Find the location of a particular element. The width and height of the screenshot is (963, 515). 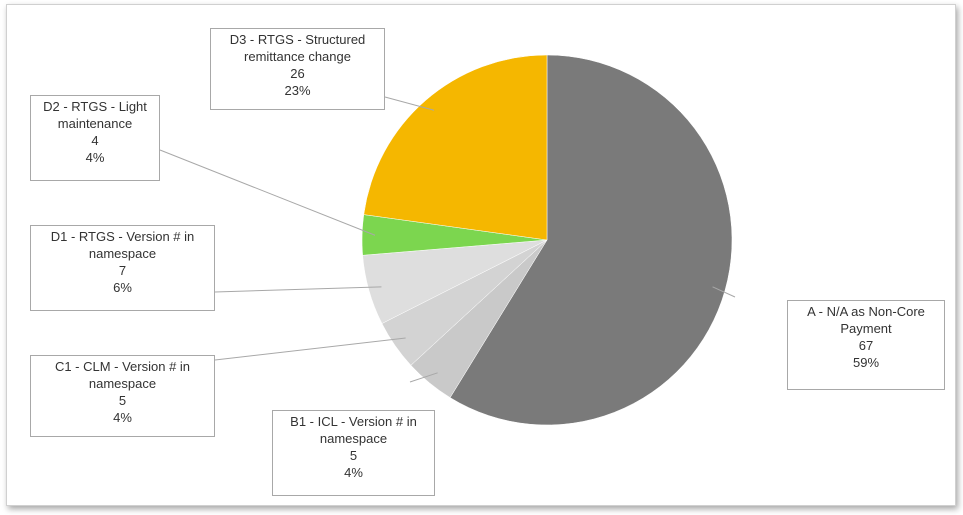

data-label: A - N/A as Non-Core Payment 67 59% is located at coordinates (866, 345).